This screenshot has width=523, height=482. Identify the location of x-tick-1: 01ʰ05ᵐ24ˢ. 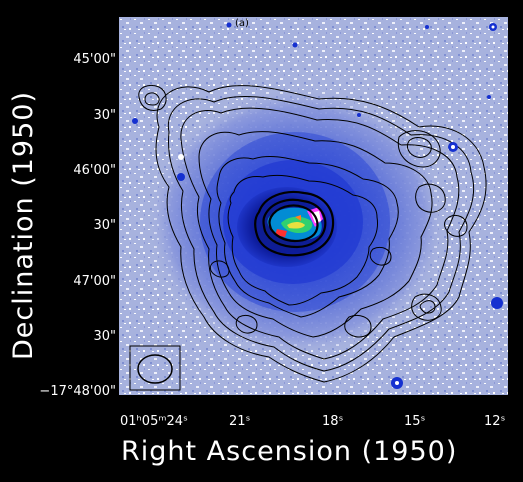
(154, 421).